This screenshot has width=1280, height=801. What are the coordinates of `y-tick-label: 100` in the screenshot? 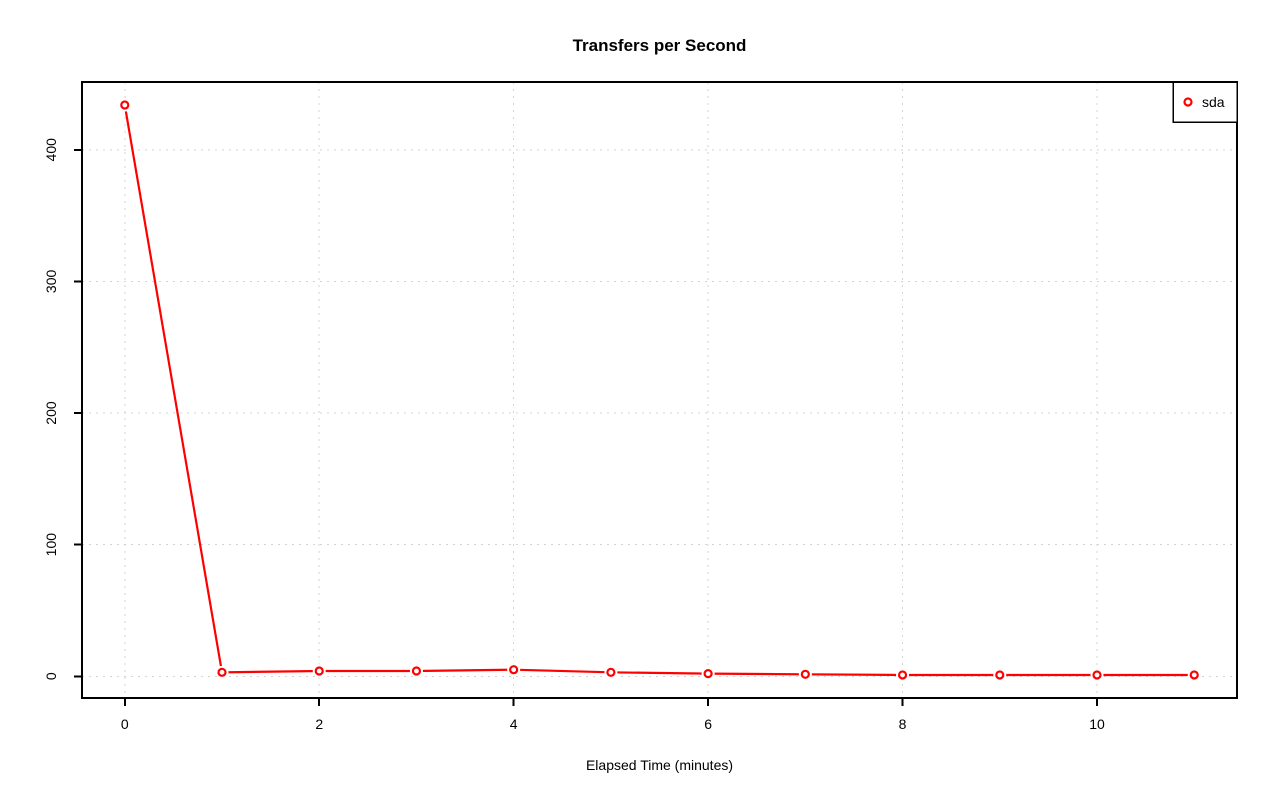 It's located at (51, 545).